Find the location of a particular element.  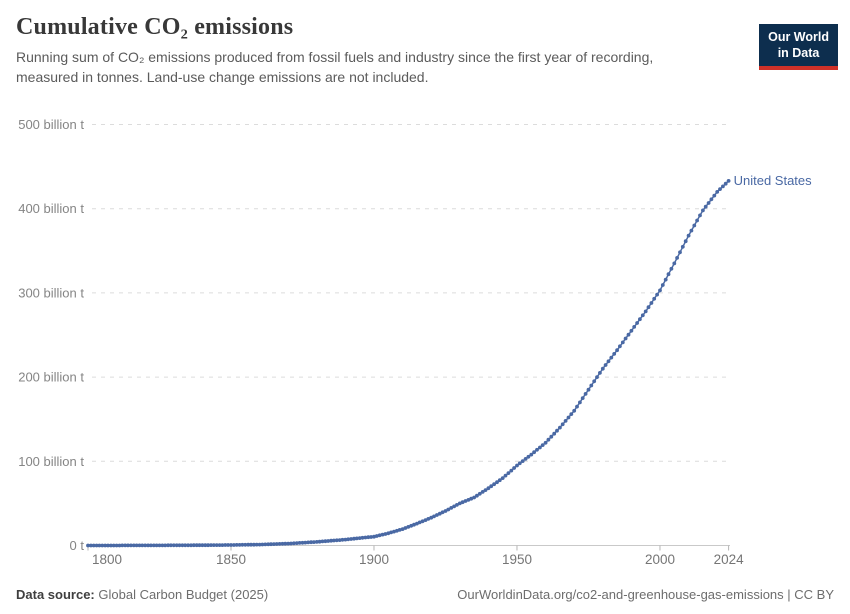

y-axis-tick-label: 400 billion t is located at coordinates (51, 208).